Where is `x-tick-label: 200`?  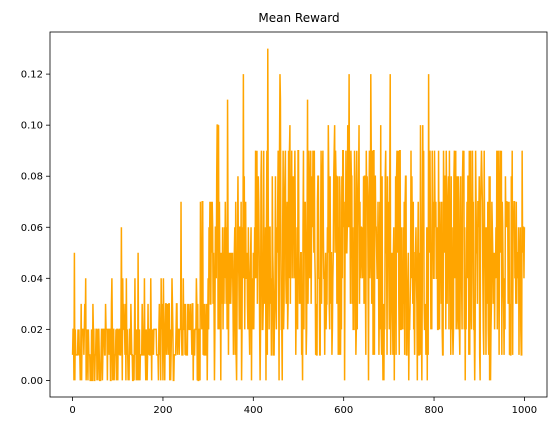
x-tick-label: 200 is located at coordinates (162, 410).